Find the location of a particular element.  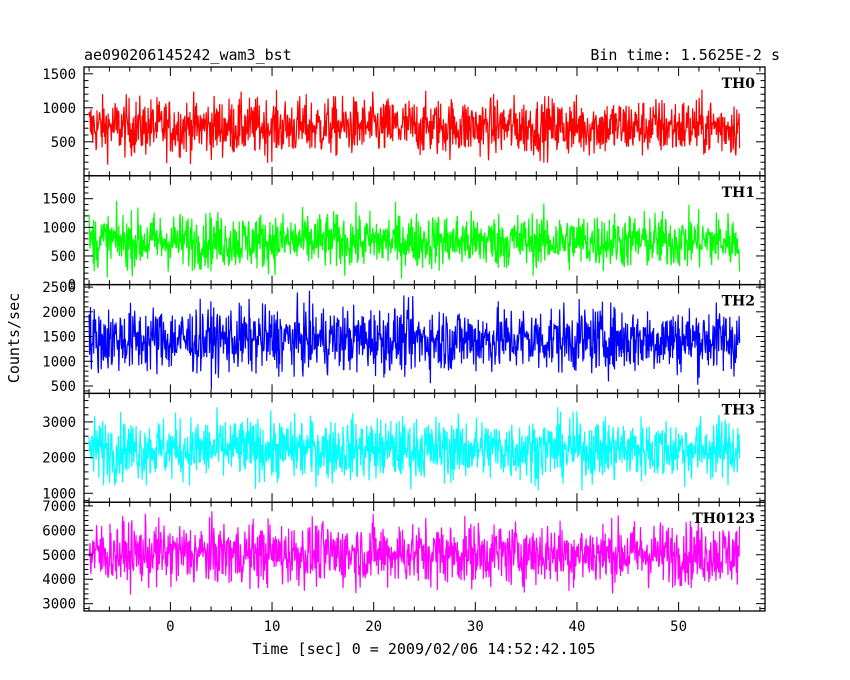

panel-label: TH3 is located at coordinates (738, 410).